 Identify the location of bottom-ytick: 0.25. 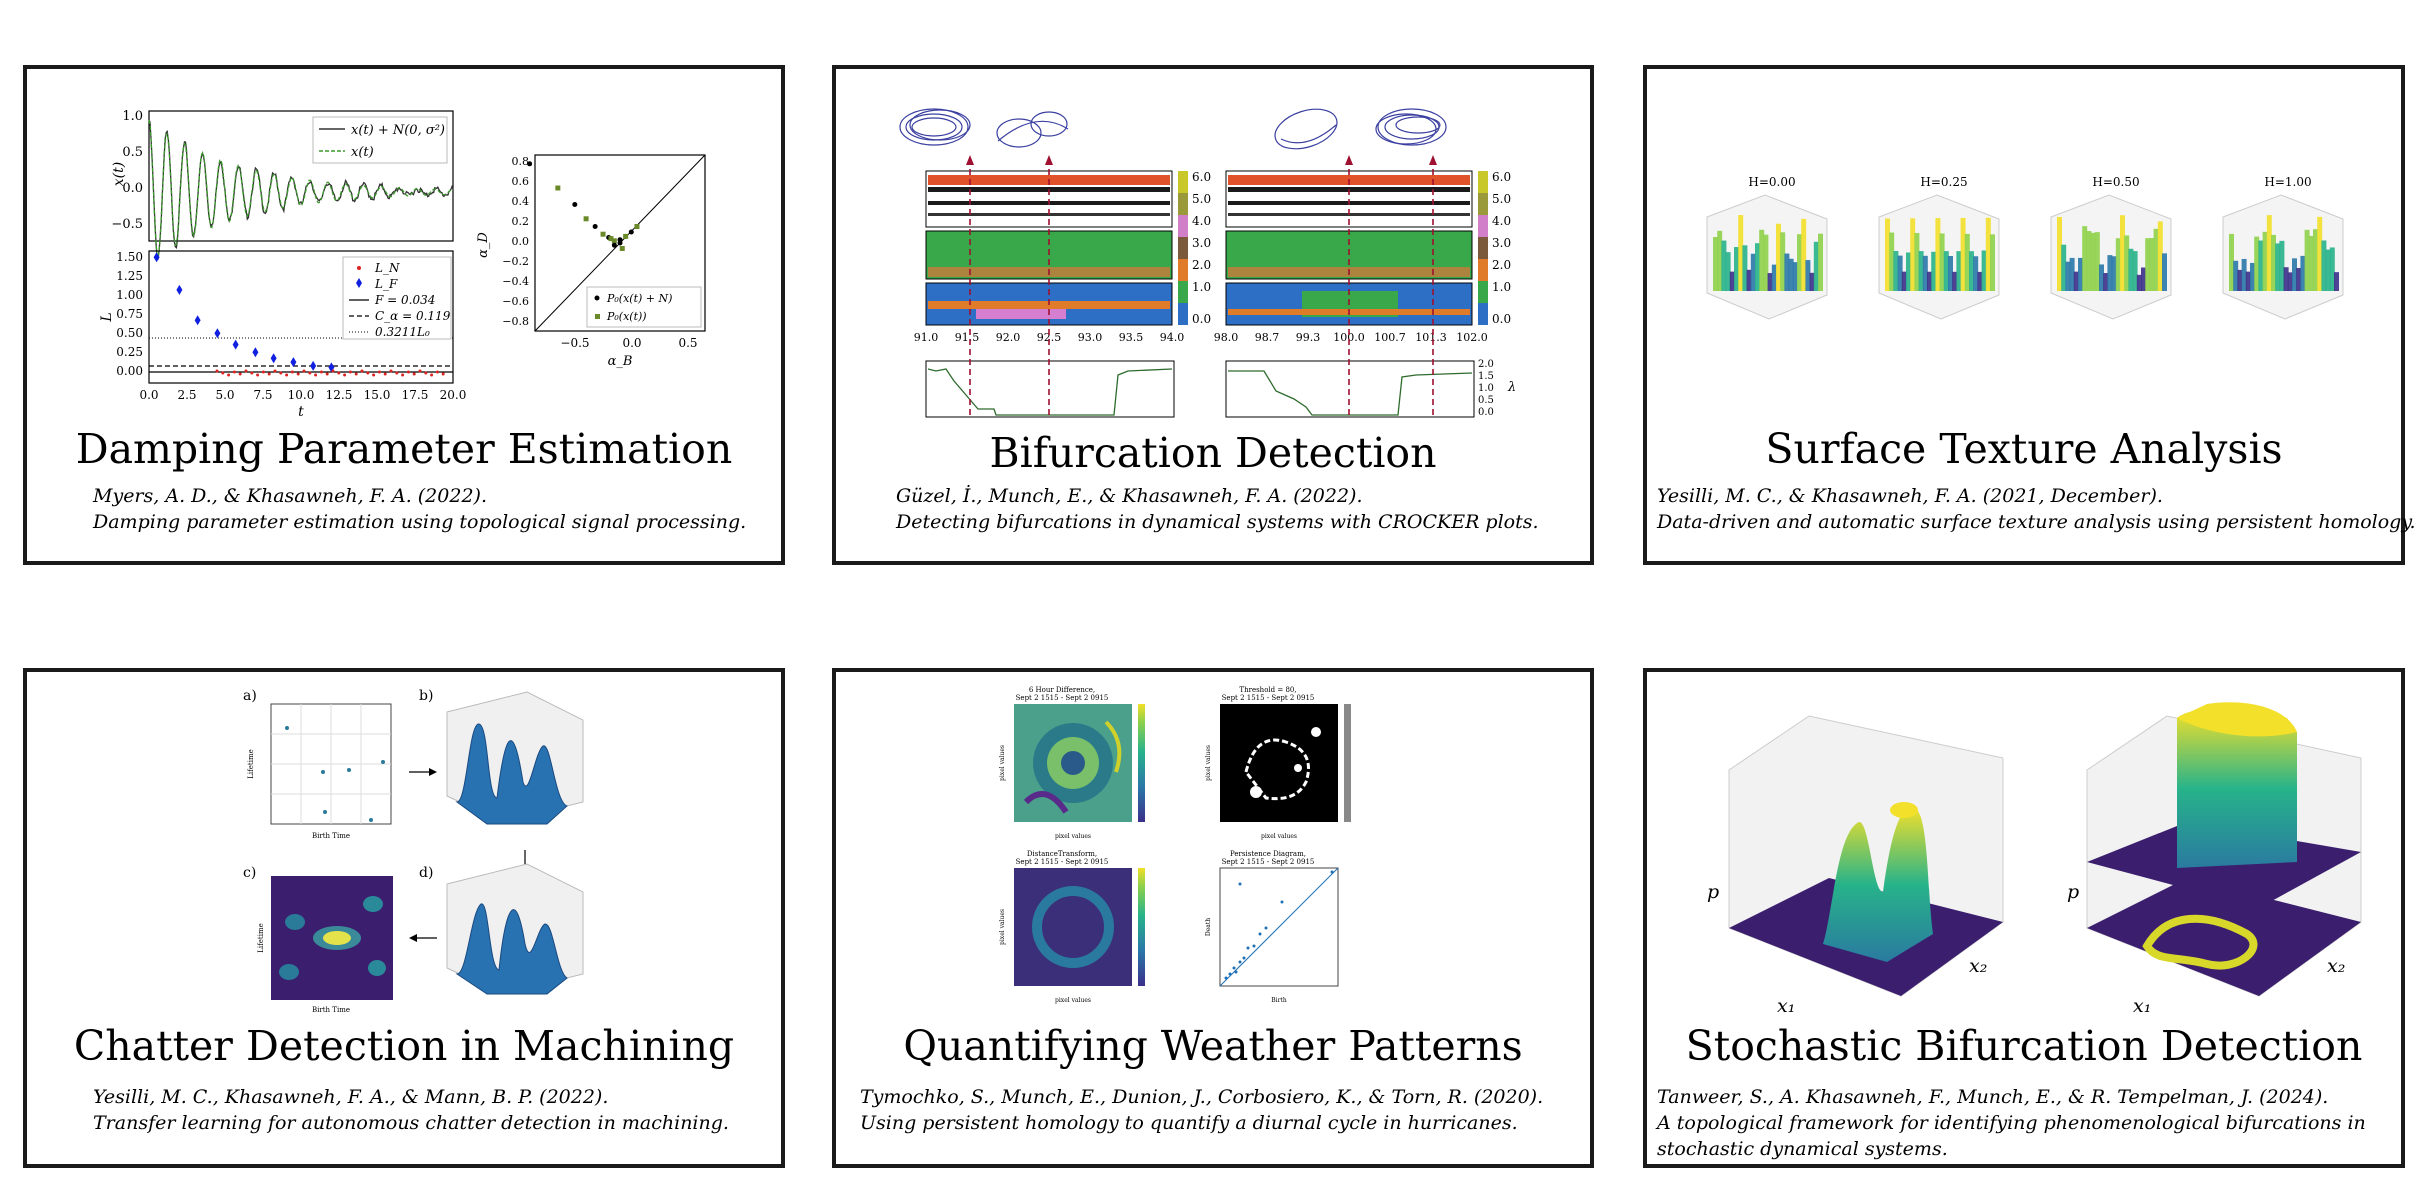
(129, 352).